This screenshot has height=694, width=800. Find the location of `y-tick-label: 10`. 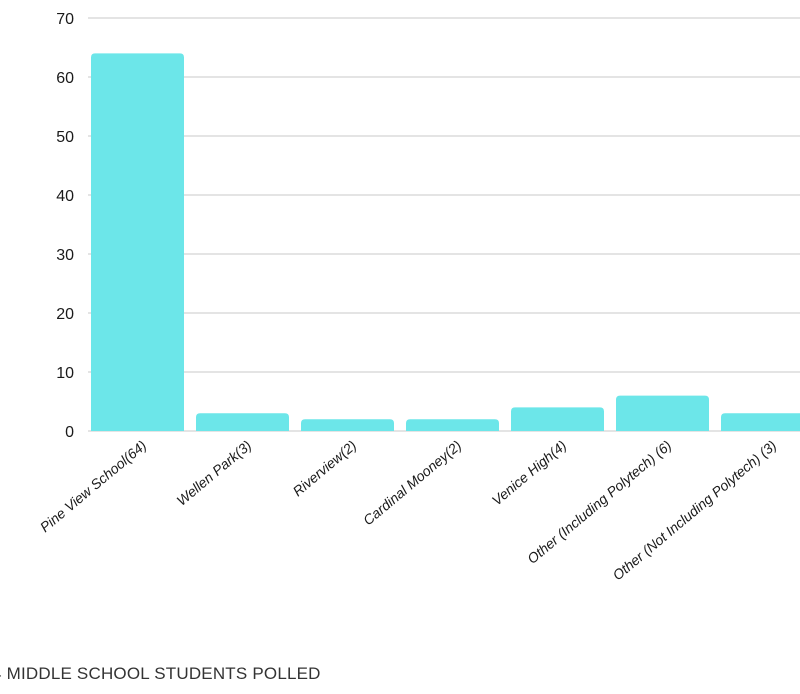

y-tick-label: 10 is located at coordinates (65, 373).